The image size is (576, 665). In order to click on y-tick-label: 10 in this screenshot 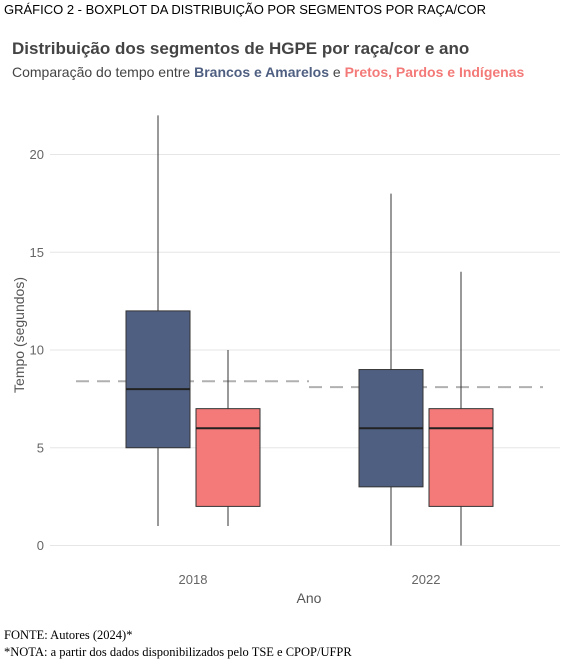, I will do `click(37, 350)`.